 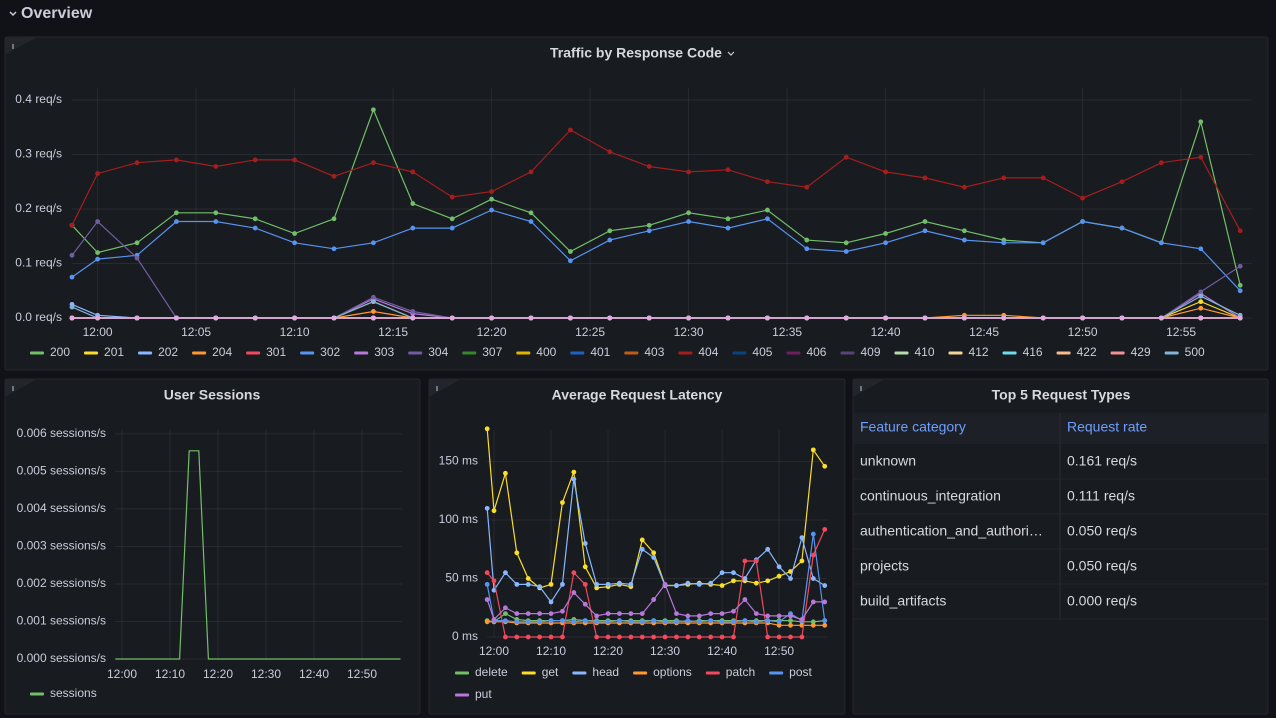 What do you see at coordinates (57, 13) in the screenshot?
I see `section-title: Overview` at bounding box center [57, 13].